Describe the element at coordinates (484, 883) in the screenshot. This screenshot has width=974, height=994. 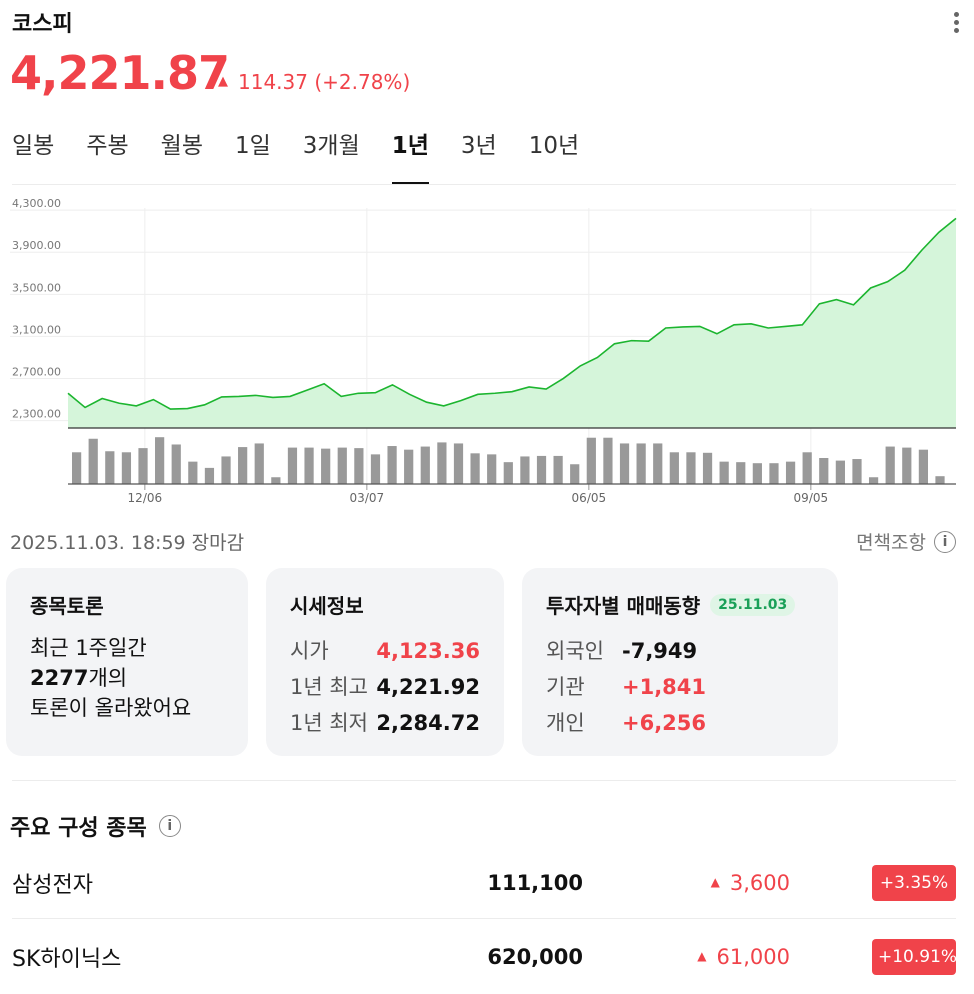
I see `stock-row: 삼성전자 111,100 ▲ 3,600 +3.35%` at that location.